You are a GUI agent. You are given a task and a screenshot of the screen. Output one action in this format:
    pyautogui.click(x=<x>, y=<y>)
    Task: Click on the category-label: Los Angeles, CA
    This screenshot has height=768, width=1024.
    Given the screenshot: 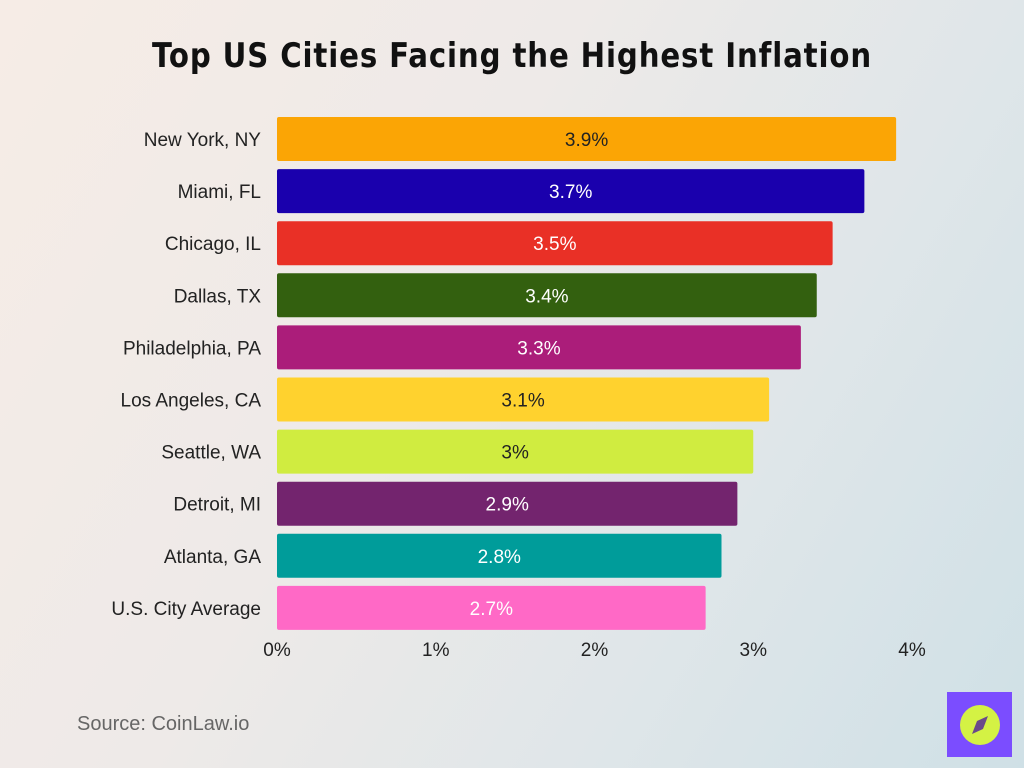 What is the action you would take?
    pyautogui.click(x=191, y=401)
    